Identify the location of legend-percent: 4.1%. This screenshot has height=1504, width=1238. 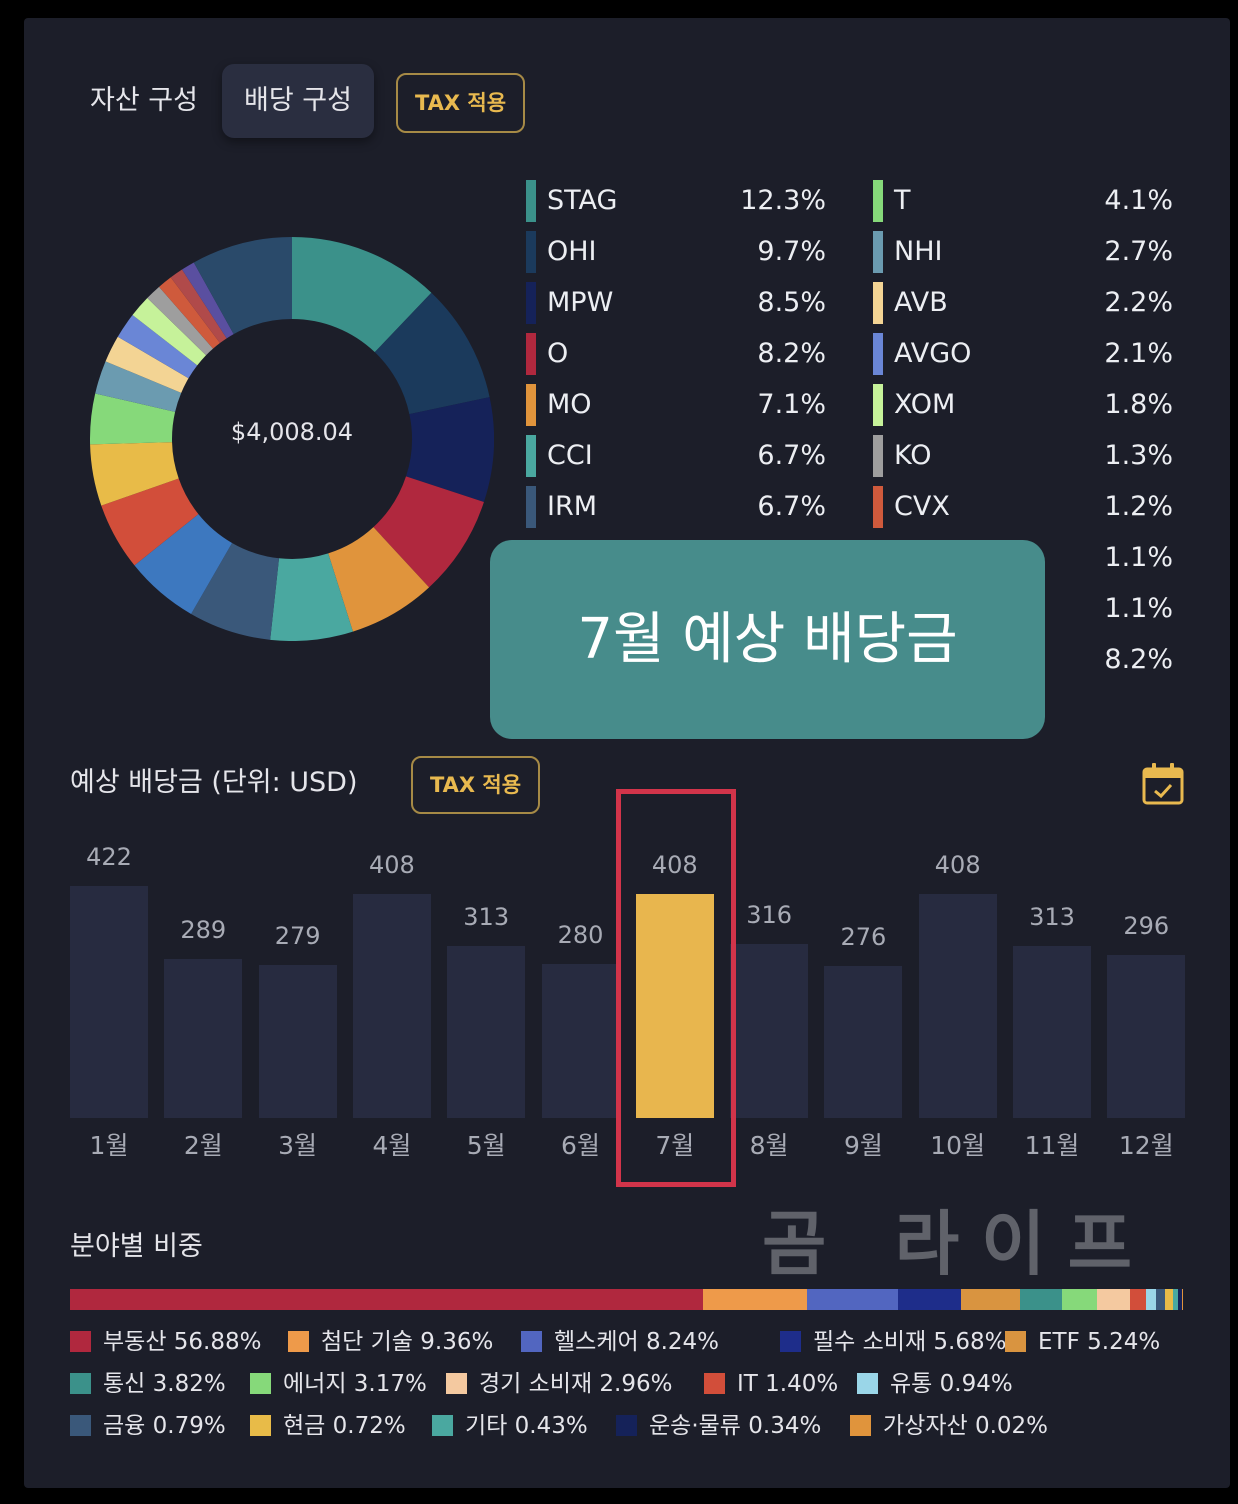
(1138, 200).